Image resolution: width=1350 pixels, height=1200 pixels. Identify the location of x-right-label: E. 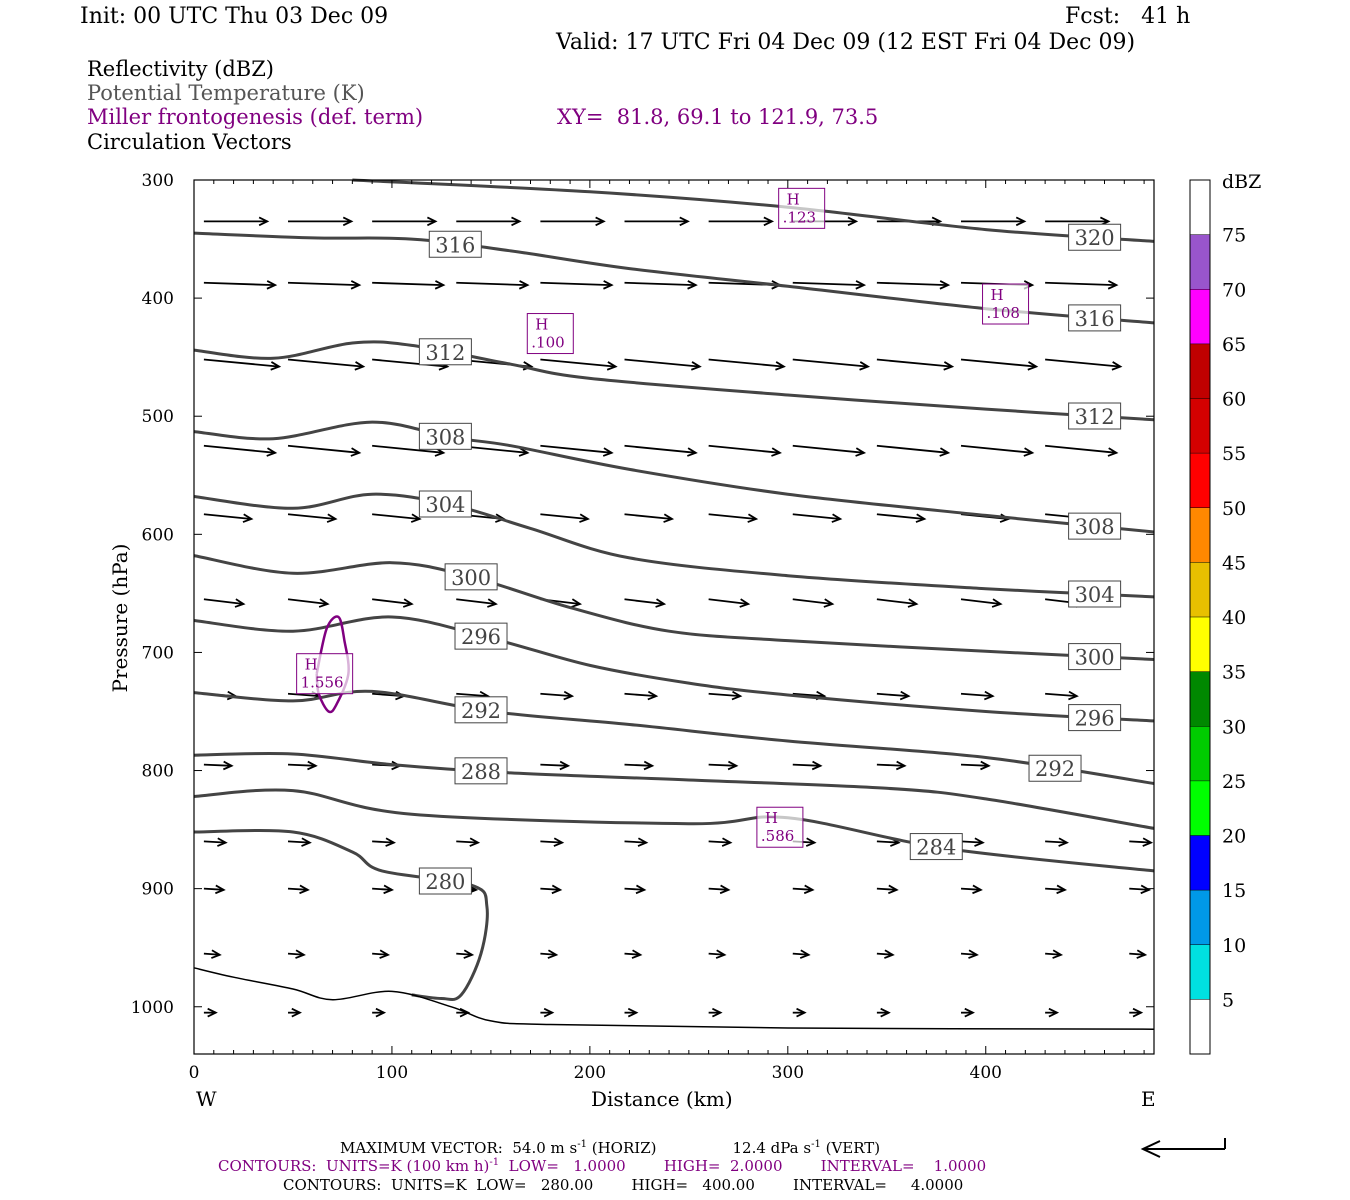
(1148, 1099).